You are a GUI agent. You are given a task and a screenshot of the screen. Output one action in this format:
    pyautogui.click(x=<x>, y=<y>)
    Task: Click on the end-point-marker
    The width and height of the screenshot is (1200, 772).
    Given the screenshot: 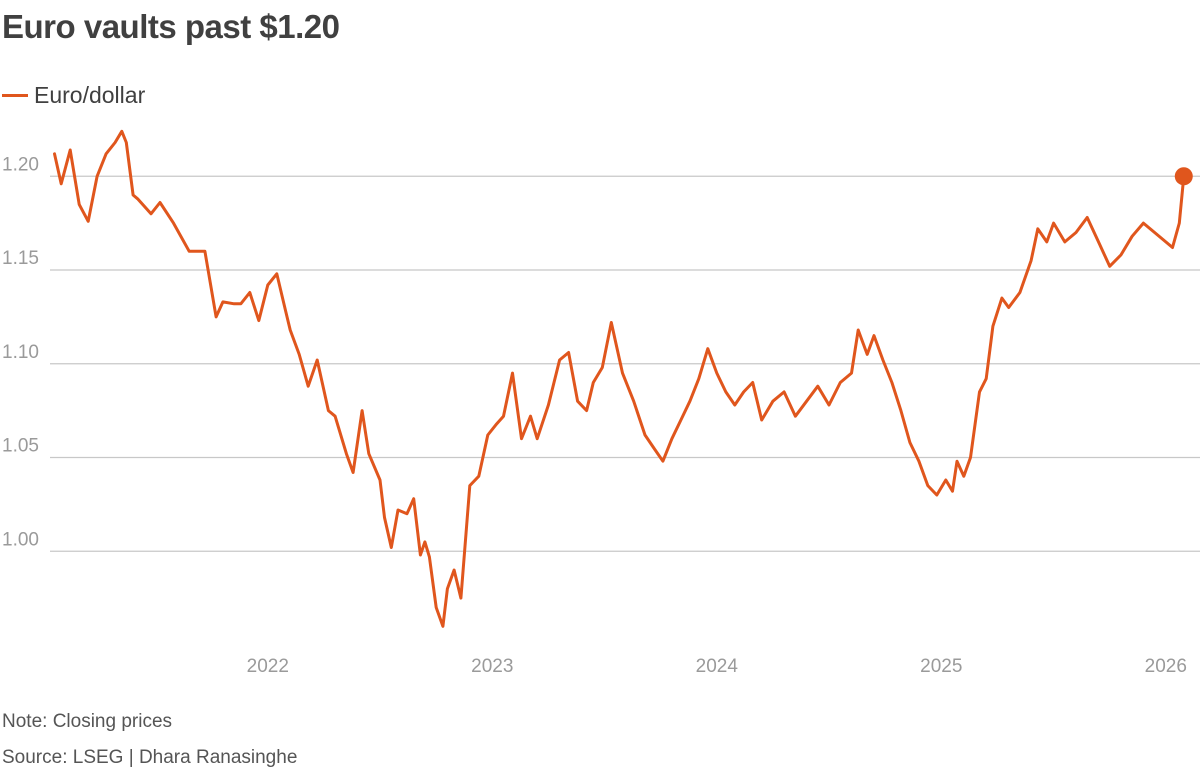 What is the action you would take?
    pyautogui.click(x=1183, y=176)
    